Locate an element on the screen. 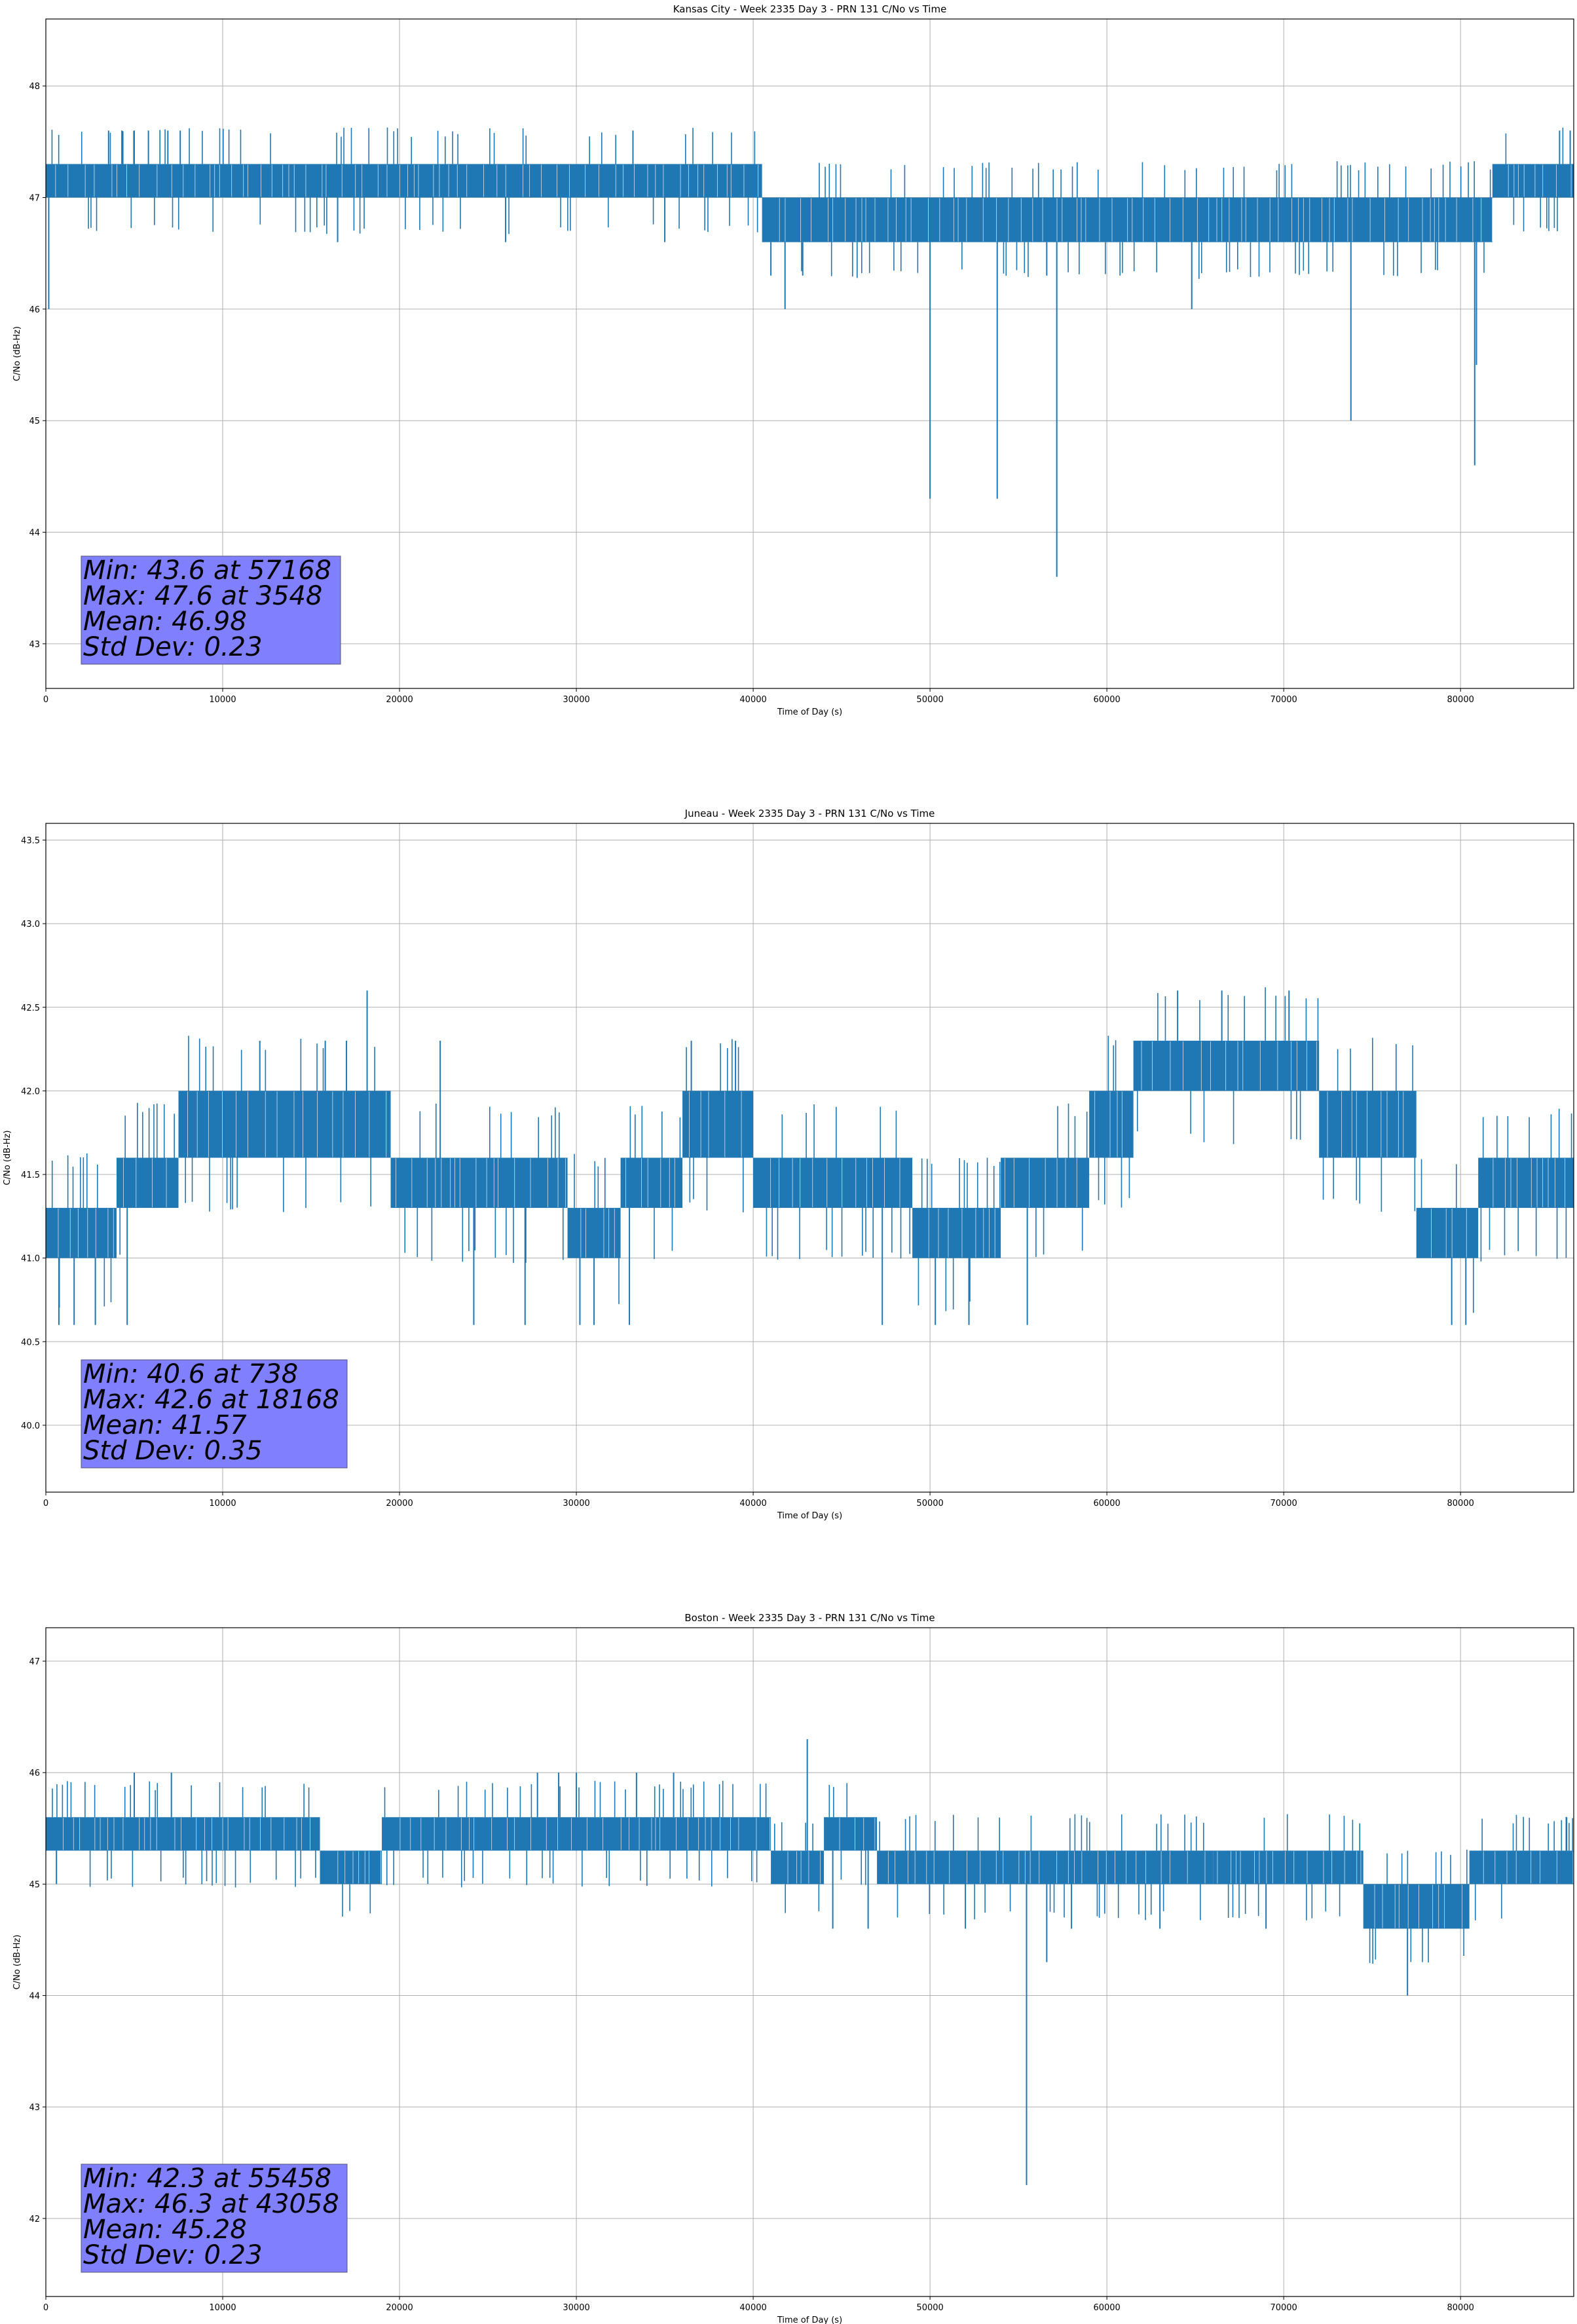 The width and height of the screenshot is (1577, 2324). stats-line: Max: 47.6 at 3548 is located at coordinates (202, 596).